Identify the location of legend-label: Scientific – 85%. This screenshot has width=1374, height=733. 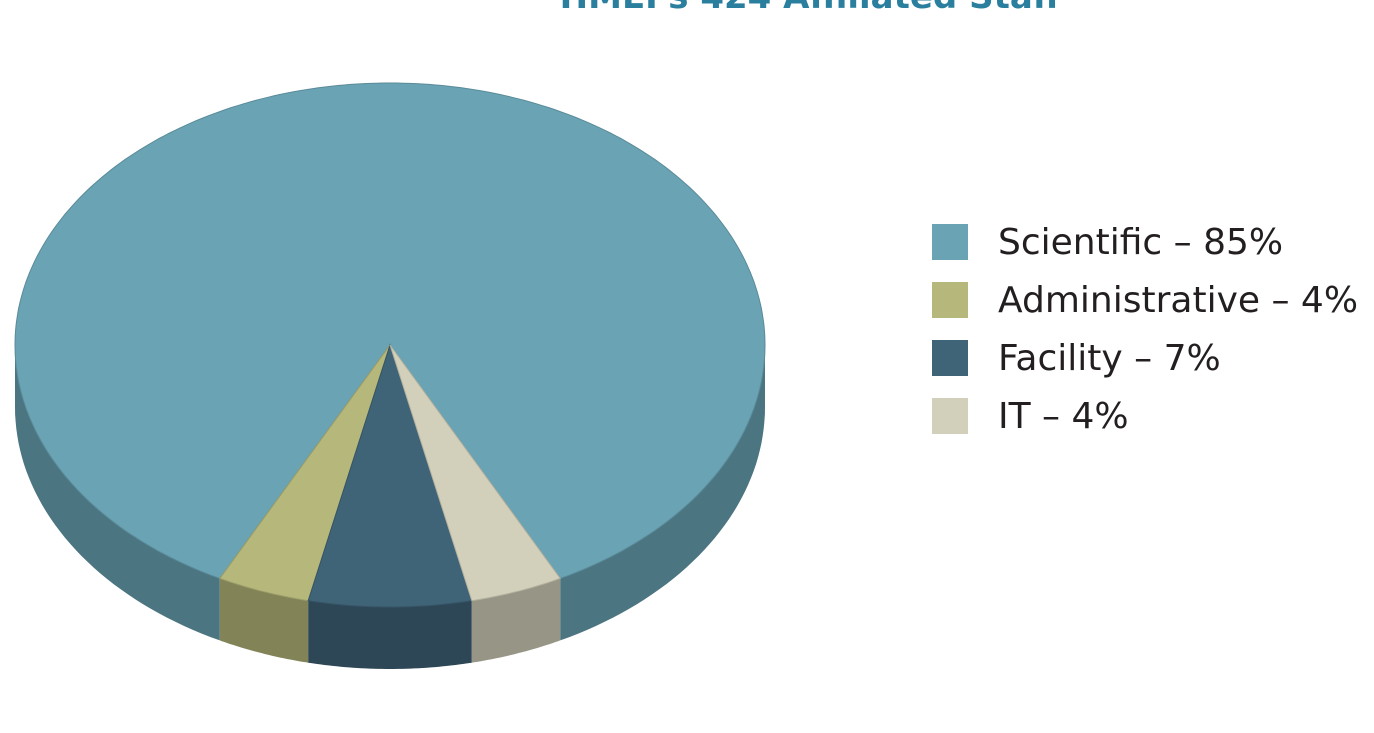
(1140, 242).